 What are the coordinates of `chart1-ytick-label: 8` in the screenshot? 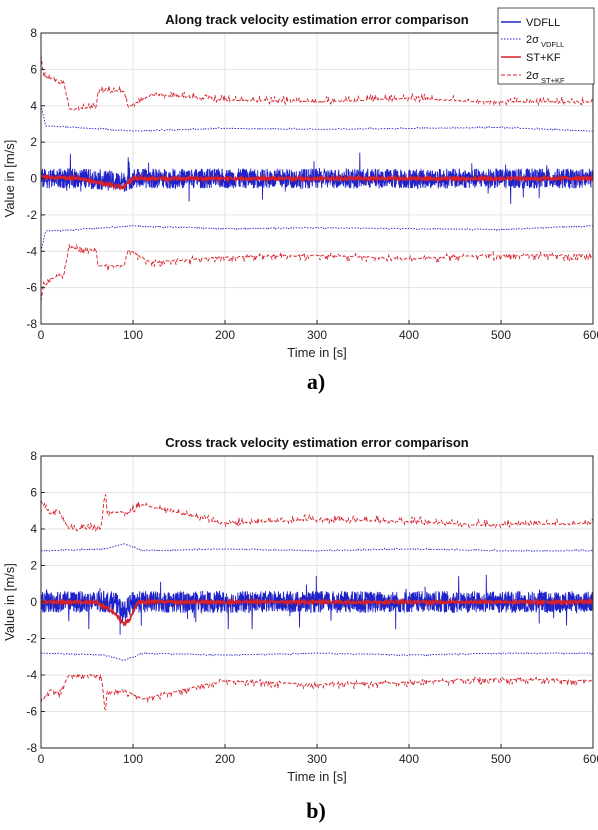 It's located at (33, 33).